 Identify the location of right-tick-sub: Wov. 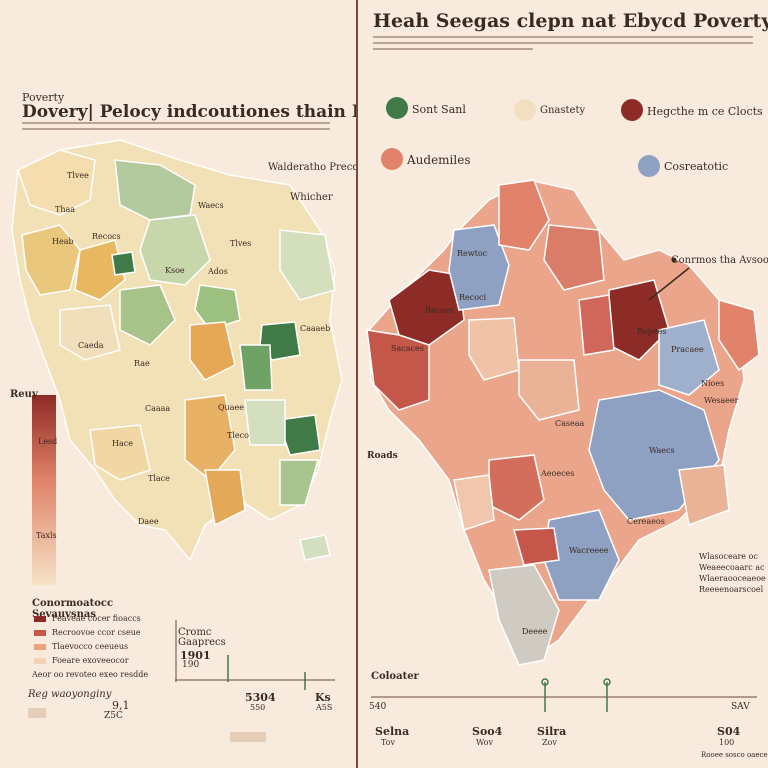
(485, 742).